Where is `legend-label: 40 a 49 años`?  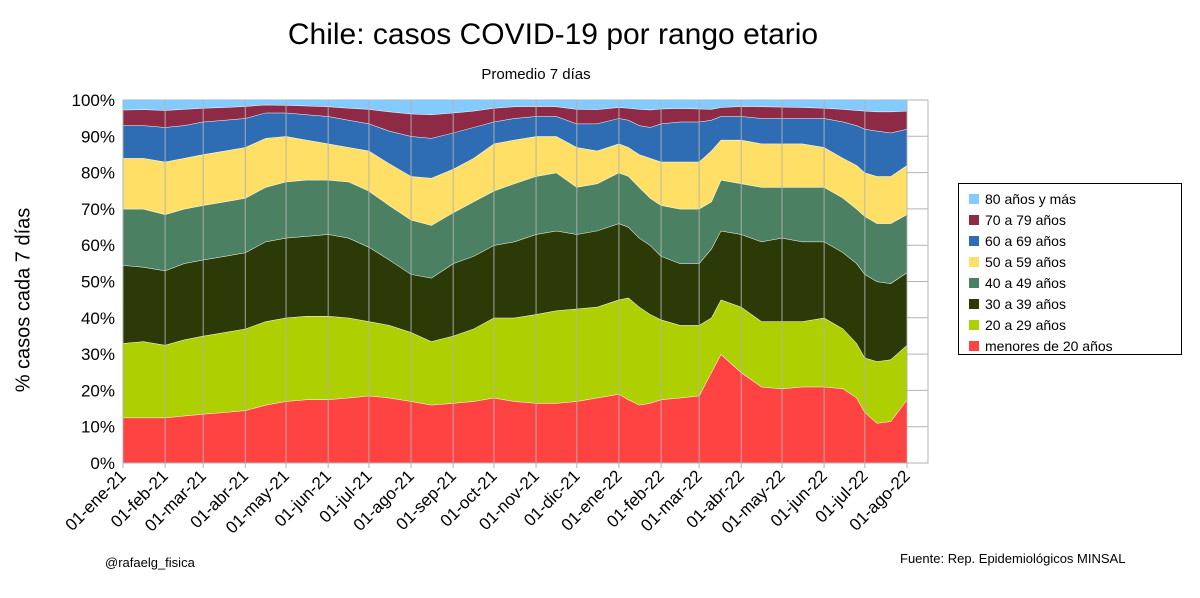
legend-label: 40 a 49 años is located at coordinates (1025, 282).